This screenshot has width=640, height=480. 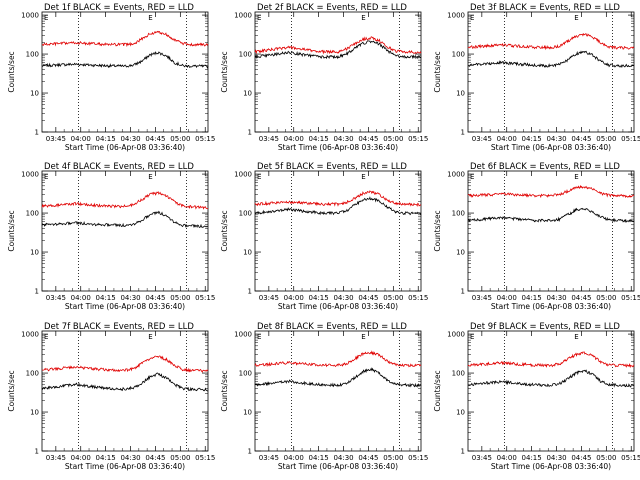 I want to click on panel-title: Det 9f BLACK = Events, RED = LLD, so click(x=545, y=327).